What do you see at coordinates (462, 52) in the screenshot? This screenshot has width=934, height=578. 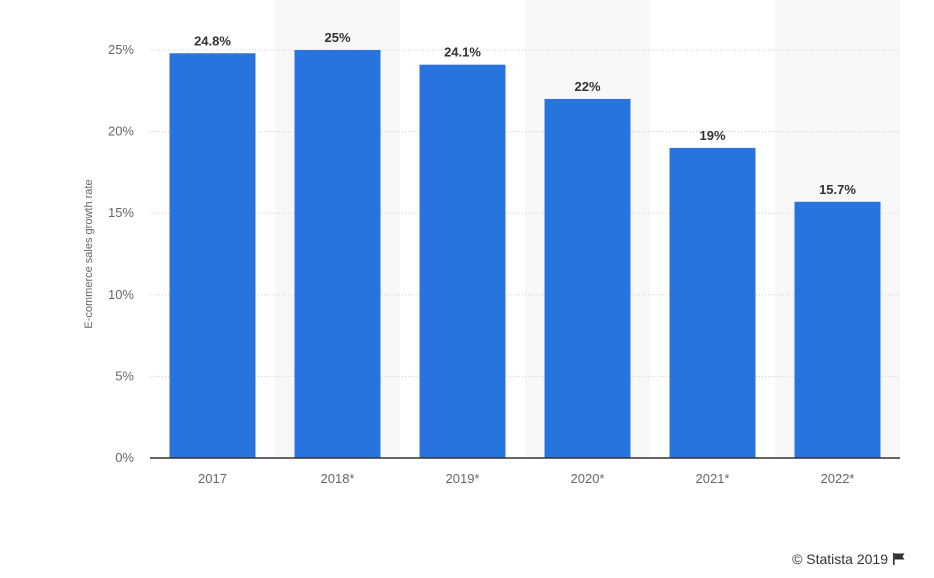 I see `data-label: 24.1%` at bounding box center [462, 52].